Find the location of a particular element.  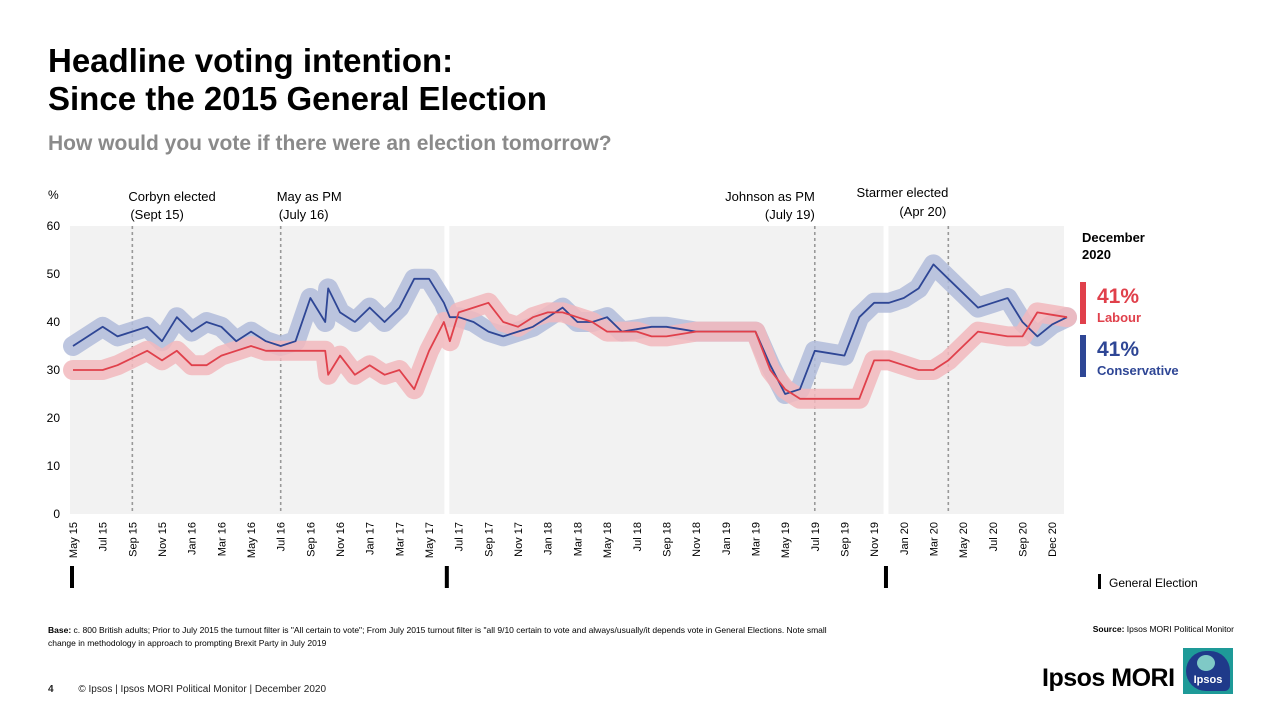

legend-heading-year: 2020 is located at coordinates (1096, 254).